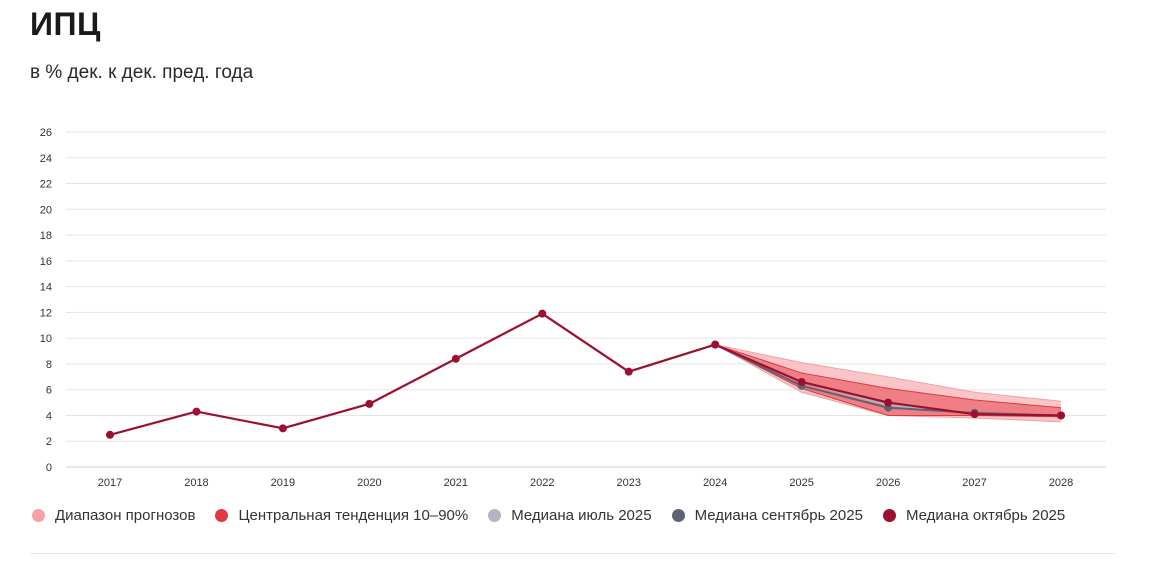 The width and height of the screenshot is (1163, 567). What do you see at coordinates (456, 483) in the screenshot?
I see `x-tick-label: 2021` at bounding box center [456, 483].